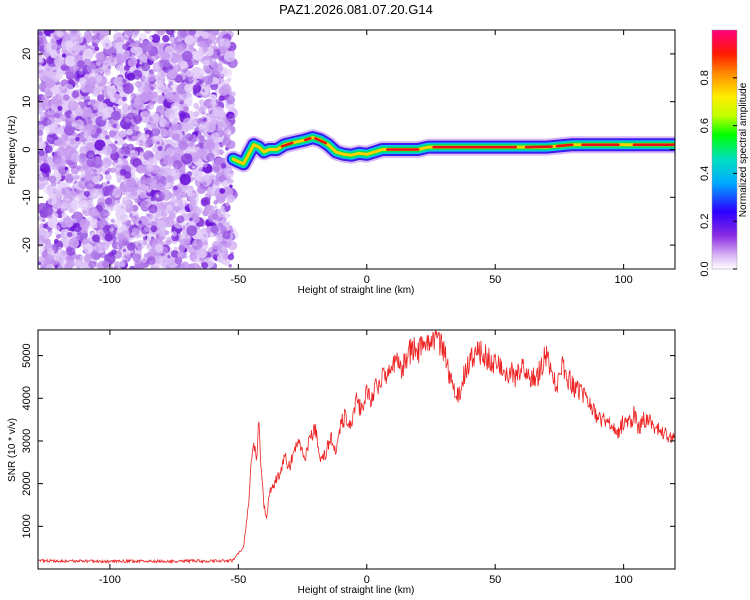  What do you see at coordinates (623, 580) in the screenshot?
I see `x-tick-label: 100` at bounding box center [623, 580].